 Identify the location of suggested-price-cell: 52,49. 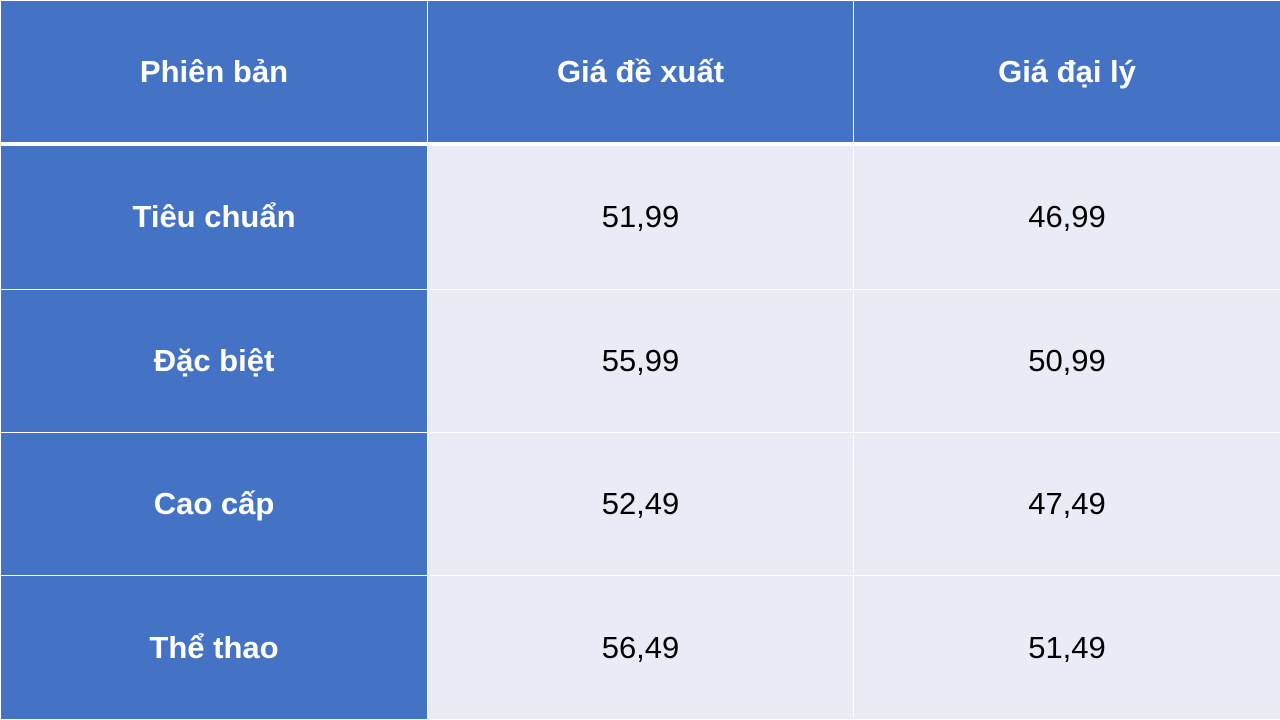
(640, 504).